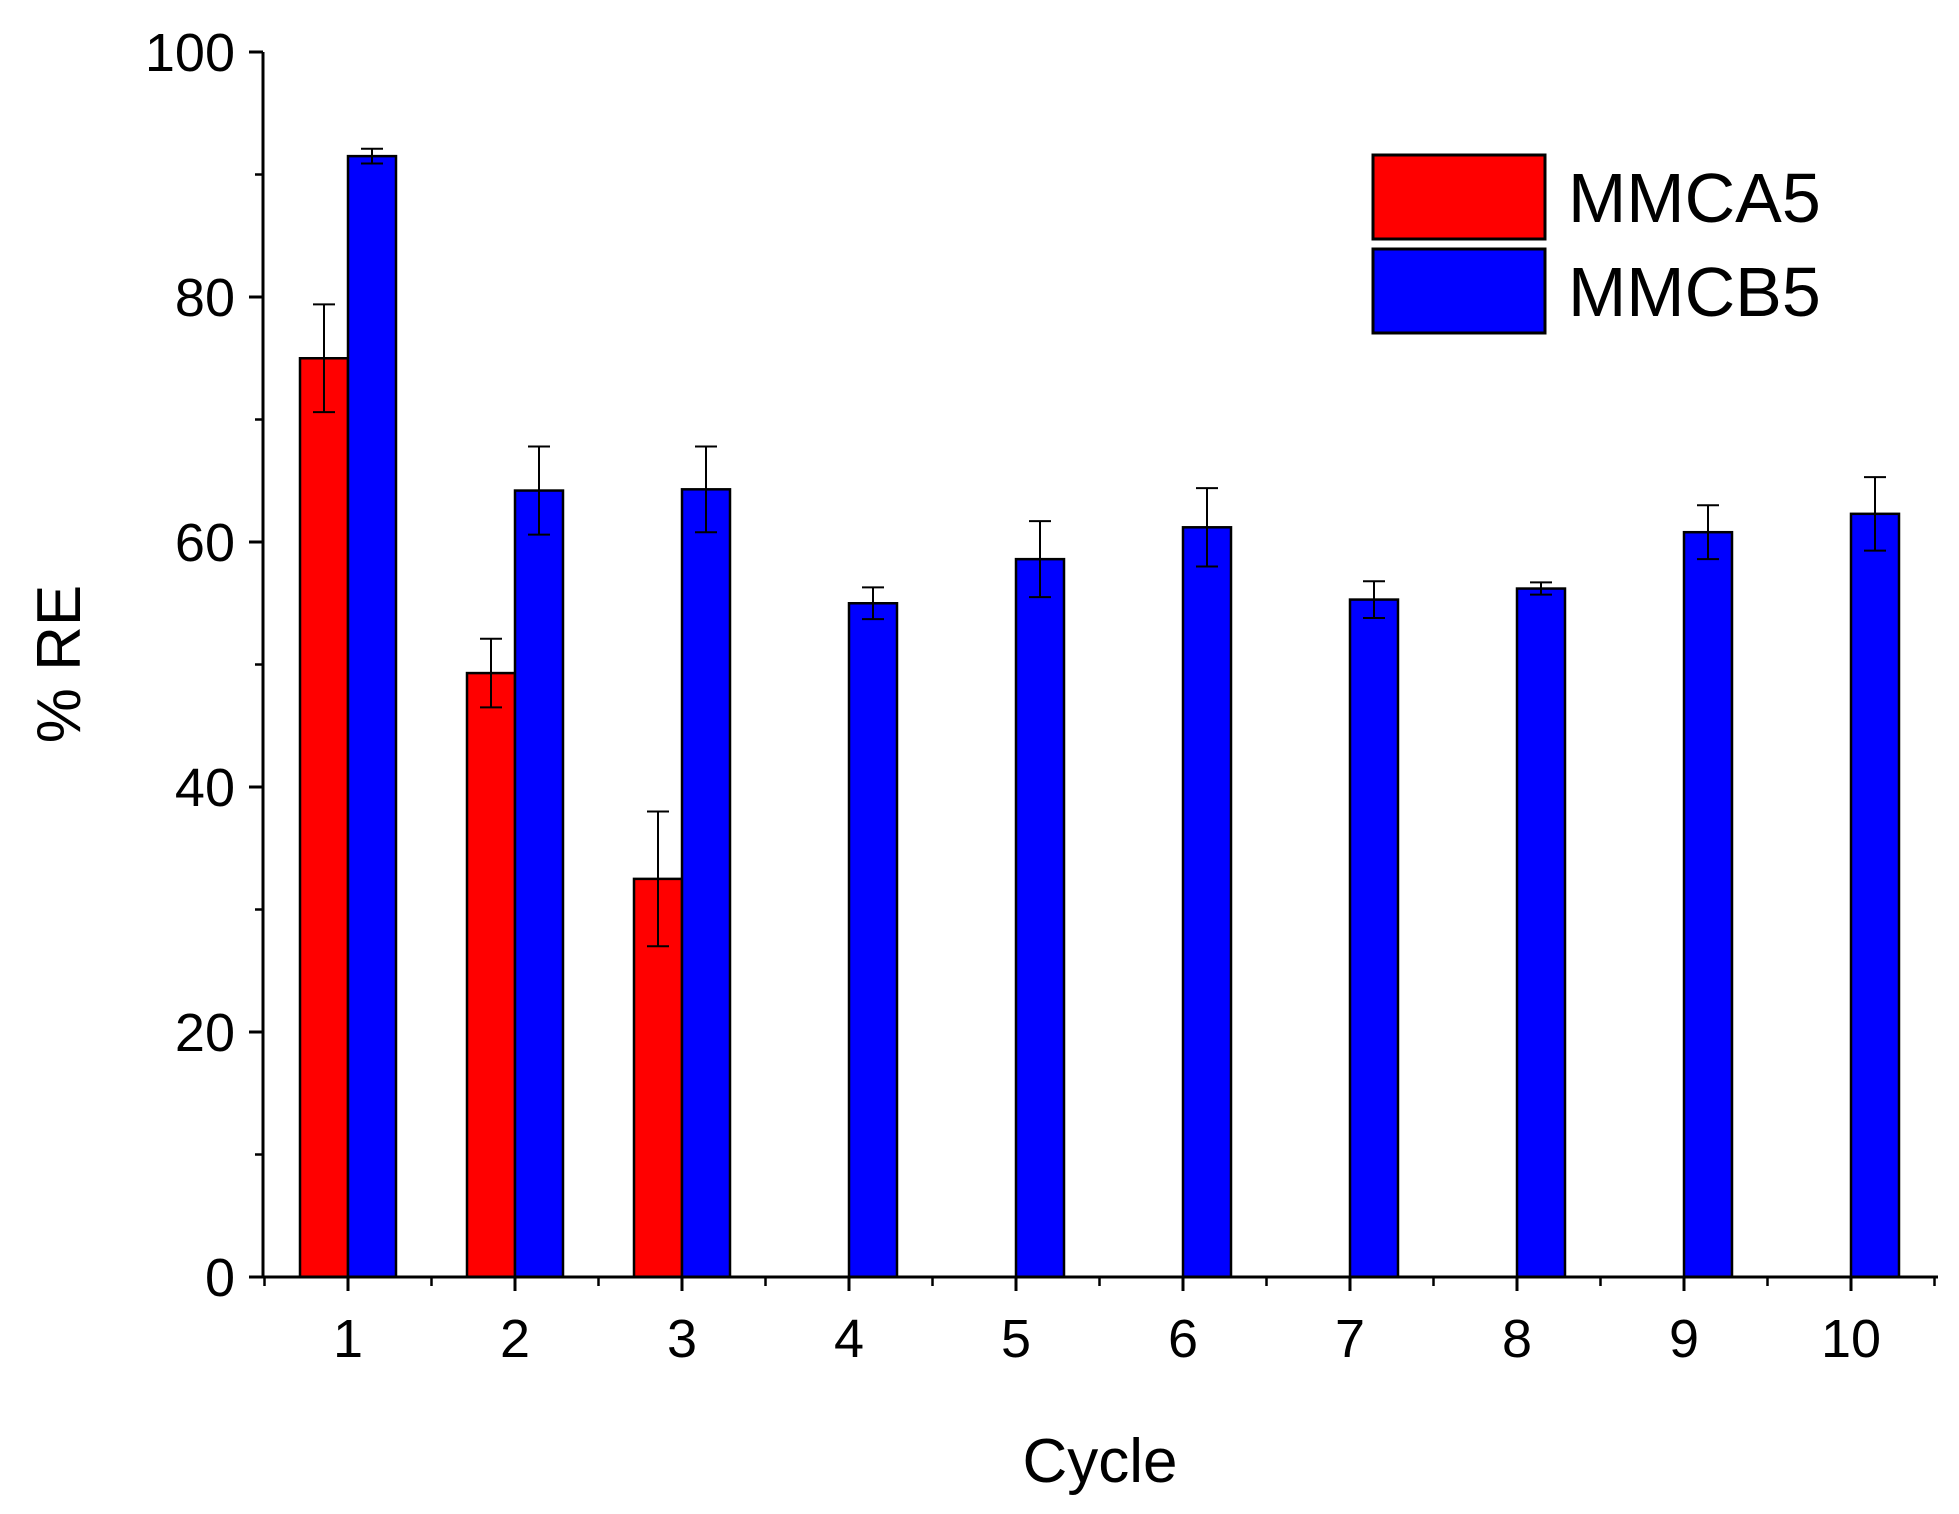 This screenshot has width=1959, height=1514. I want to click on x-tick-label: 2, so click(515, 1339).